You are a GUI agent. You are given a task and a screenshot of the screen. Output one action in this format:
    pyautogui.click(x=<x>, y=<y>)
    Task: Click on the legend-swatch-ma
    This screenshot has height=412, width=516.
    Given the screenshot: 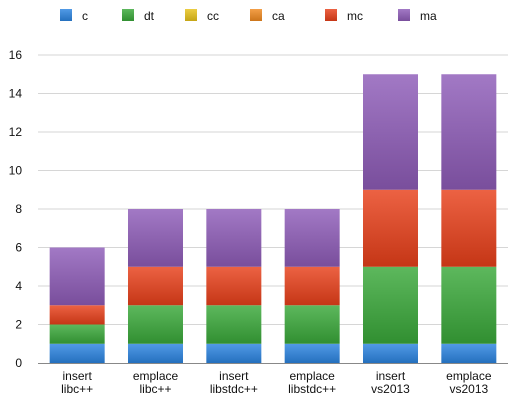 What is the action you would take?
    pyautogui.click(x=404, y=15)
    